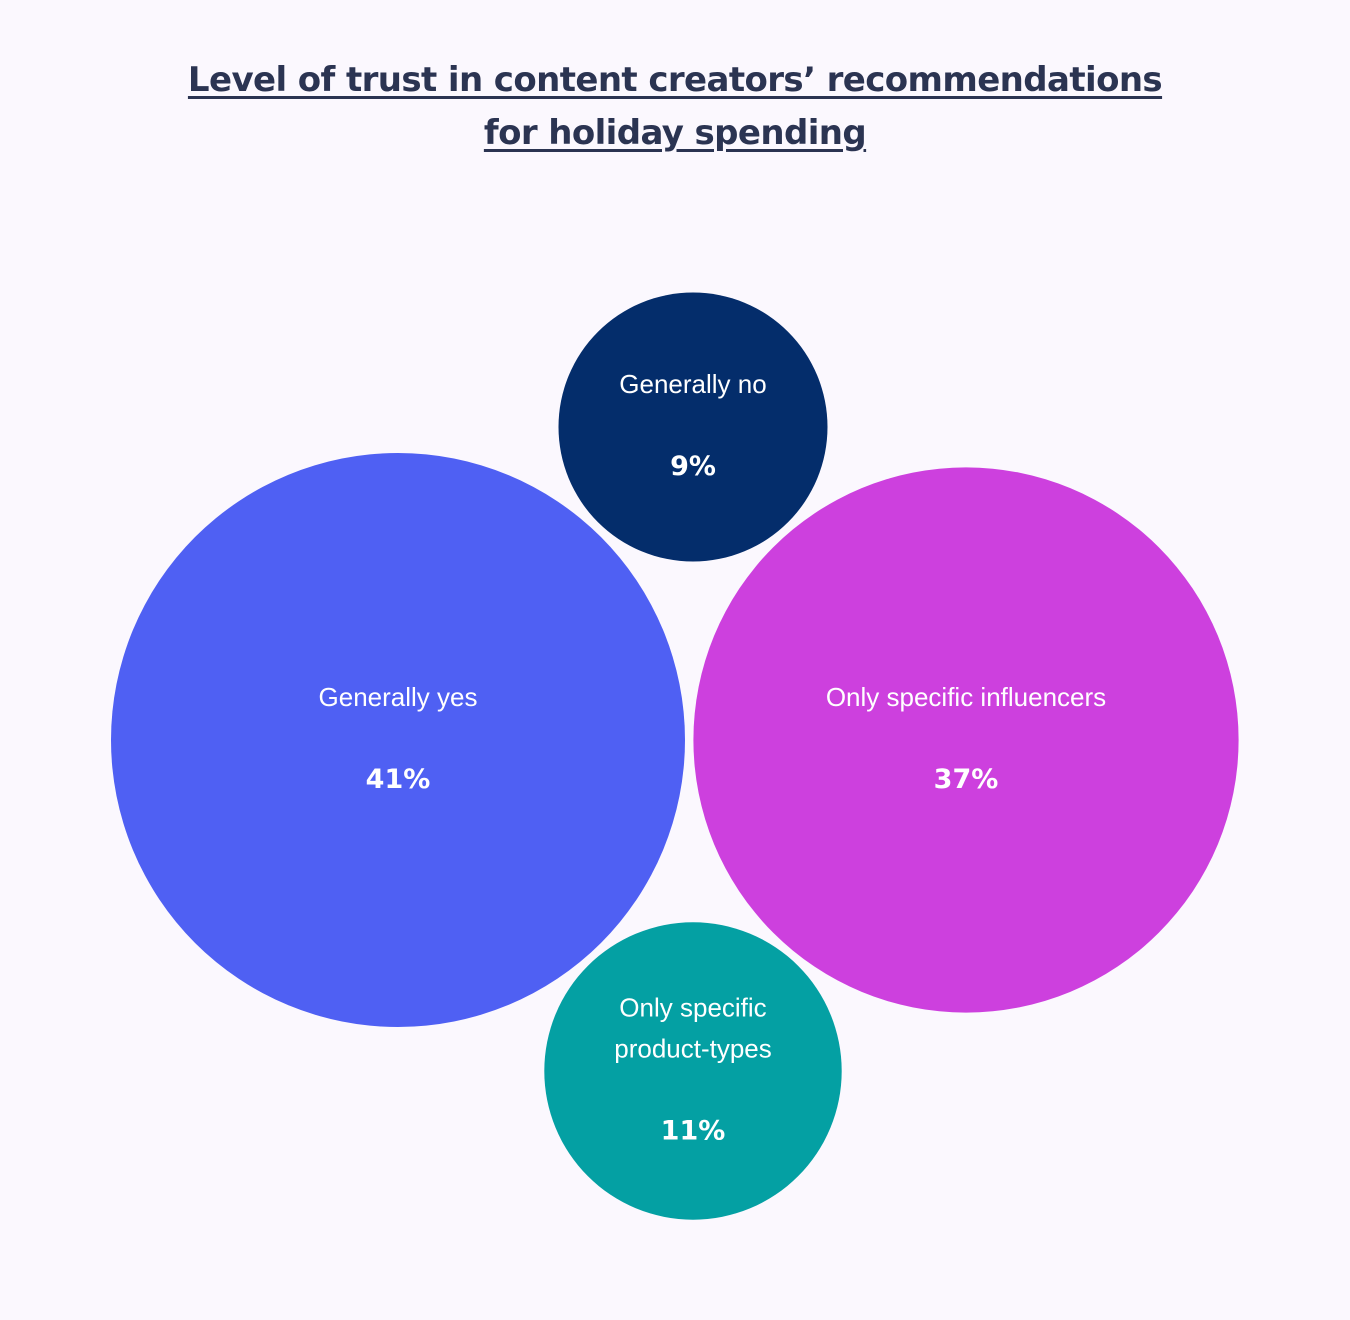 This screenshot has height=1320, width=1350. Describe the element at coordinates (398, 779) in the screenshot. I see `bubble-value-generally-yes: 41%` at that location.